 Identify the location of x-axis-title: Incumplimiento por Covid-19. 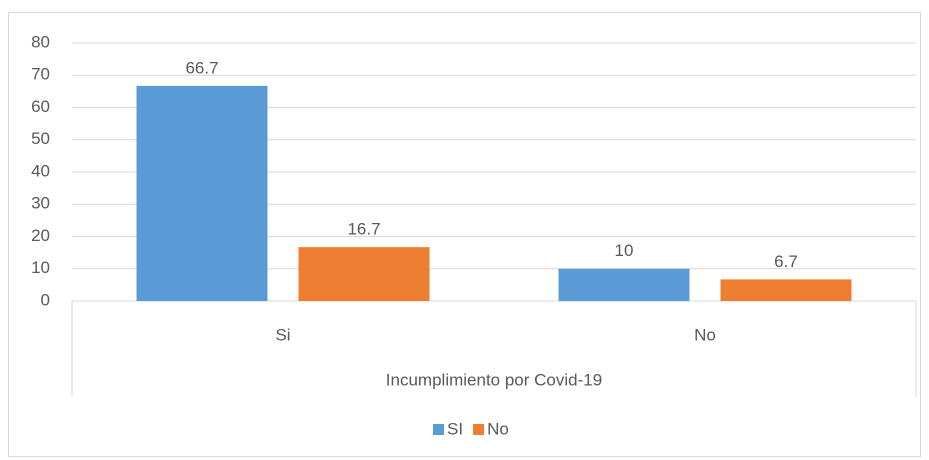
(494, 379).